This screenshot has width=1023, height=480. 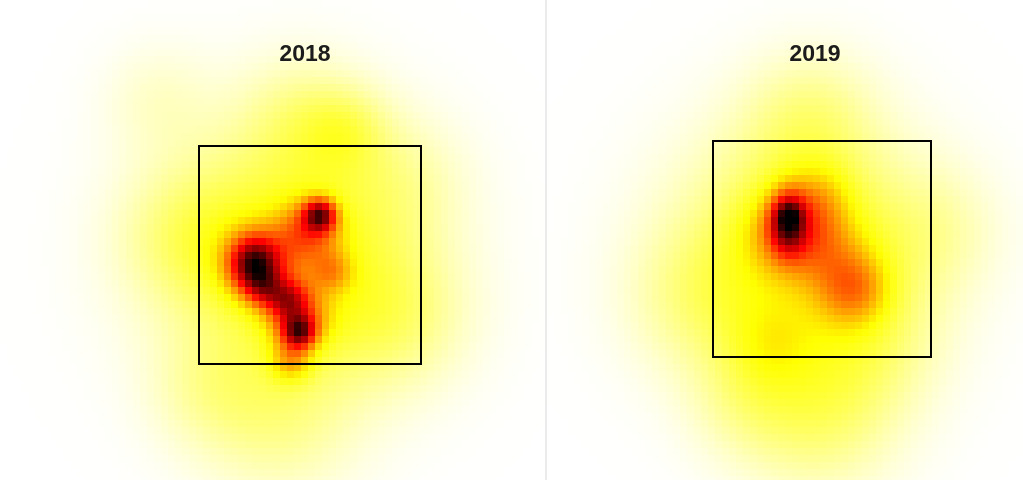 I want to click on panel-title-2018: 2018, so click(x=305, y=53).